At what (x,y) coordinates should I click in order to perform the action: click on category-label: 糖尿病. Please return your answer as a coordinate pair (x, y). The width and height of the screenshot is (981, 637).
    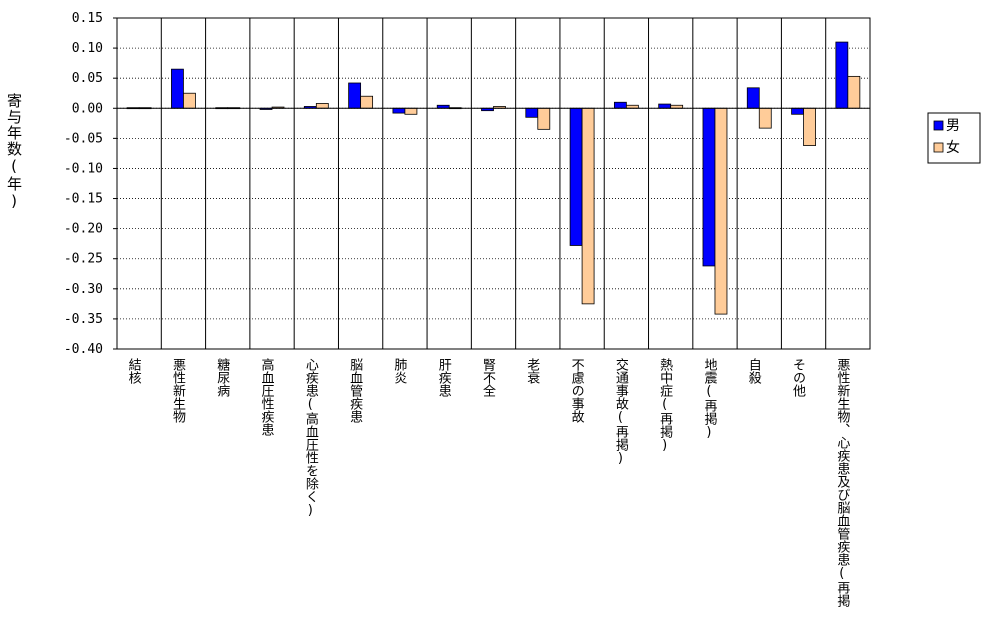
    Looking at the image, I should click on (222, 377).